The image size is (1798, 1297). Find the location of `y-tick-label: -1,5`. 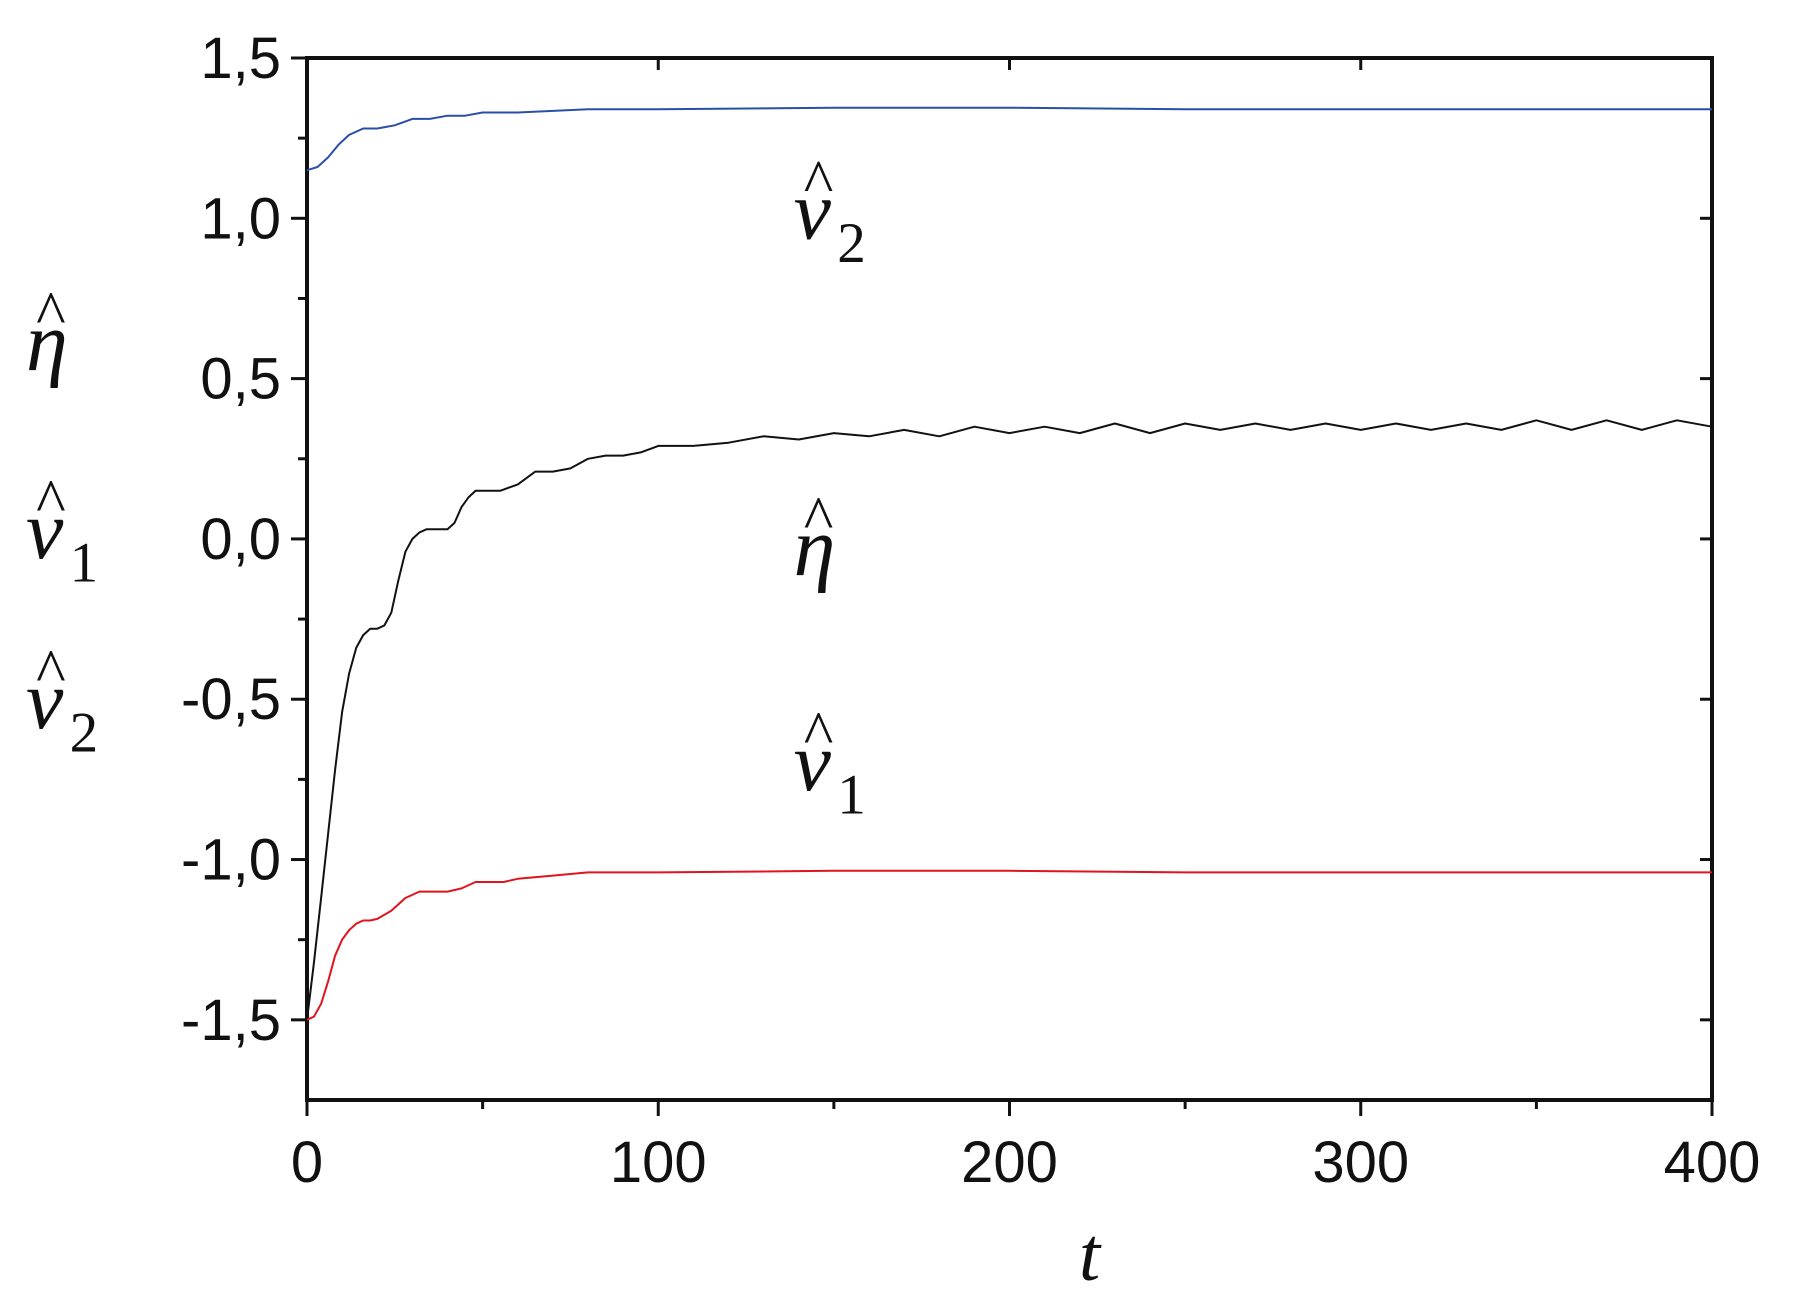

y-tick-label: -1,5 is located at coordinates (231, 1020).